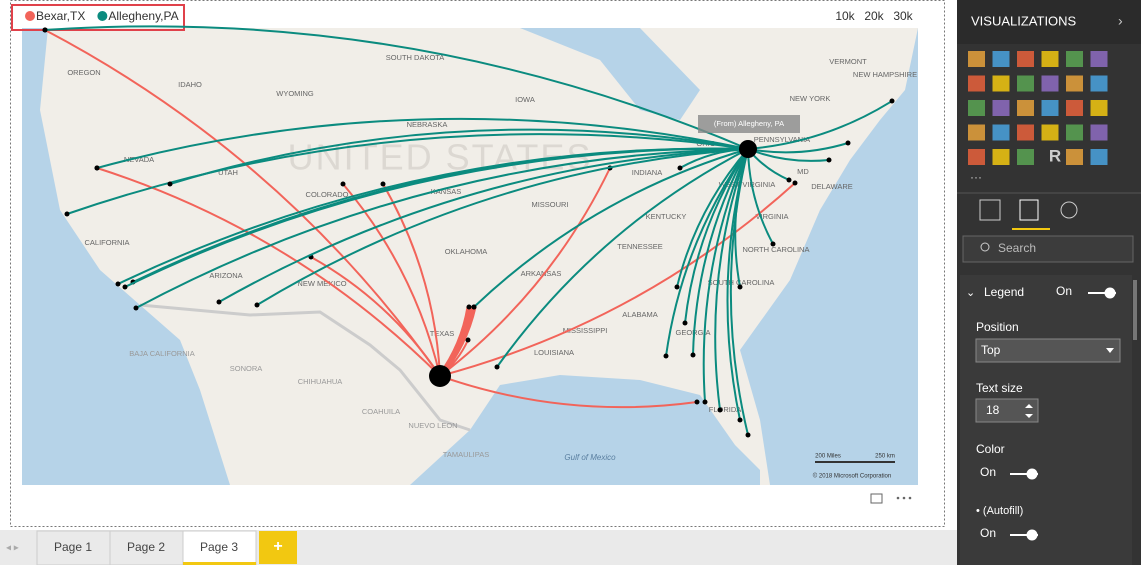 The image size is (1141, 570). Describe the element at coordinates (829, 256) in the screenshot. I see `atlantic` at that location.